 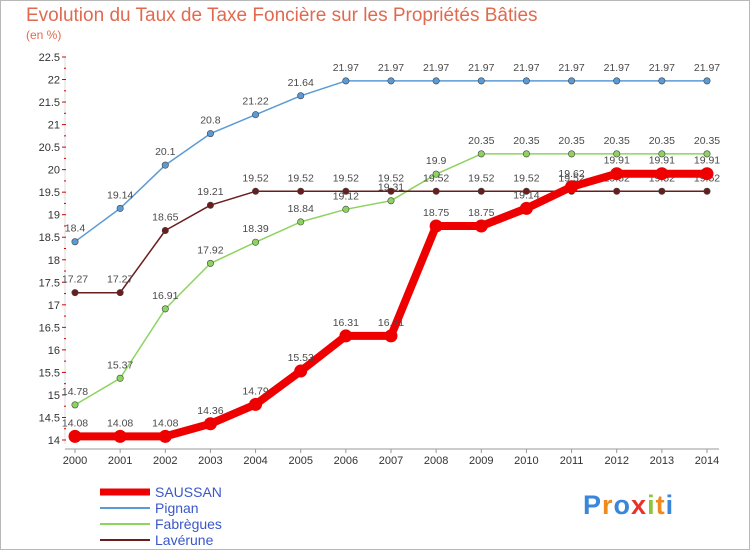 What do you see at coordinates (255, 391) in the screenshot?
I see `data-label-saussan: 14.79` at bounding box center [255, 391].